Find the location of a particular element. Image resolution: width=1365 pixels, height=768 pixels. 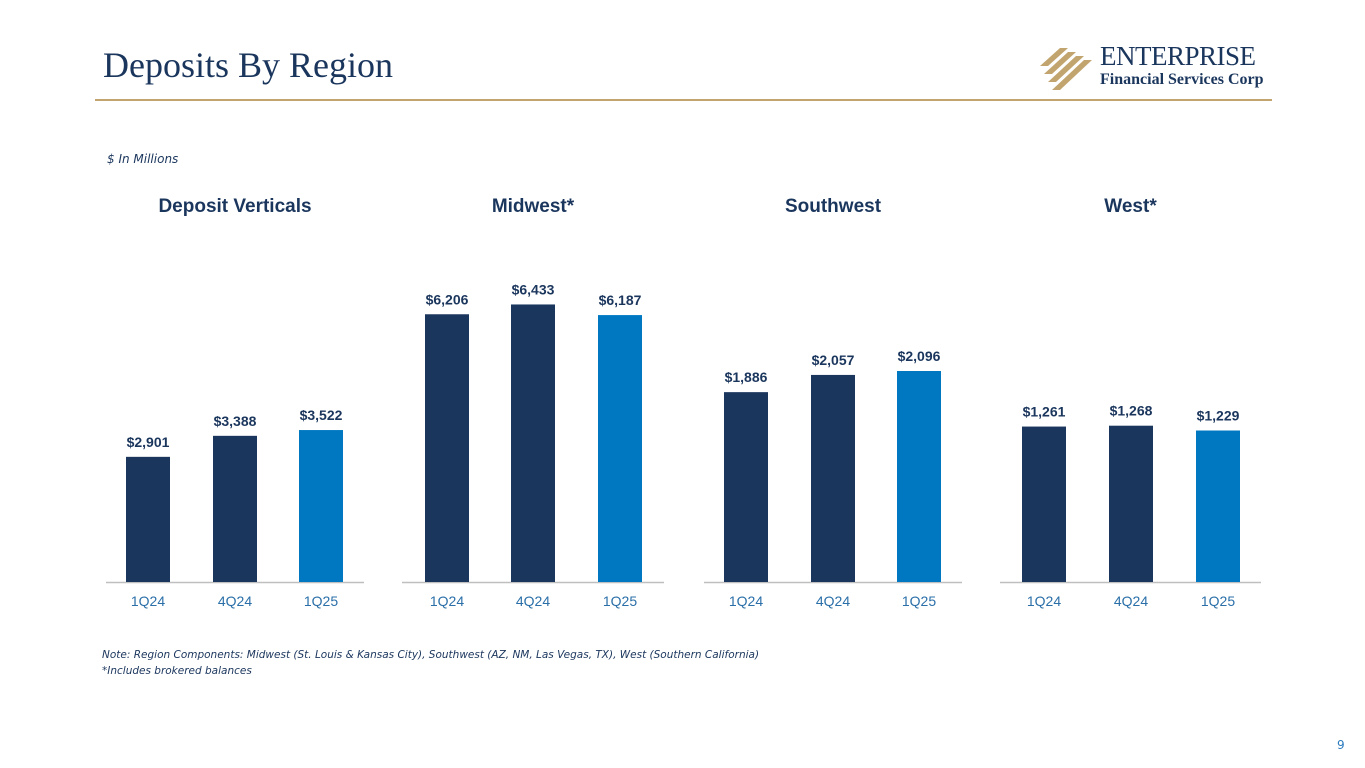

data-label: $6,433 is located at coordinates (533, 289).